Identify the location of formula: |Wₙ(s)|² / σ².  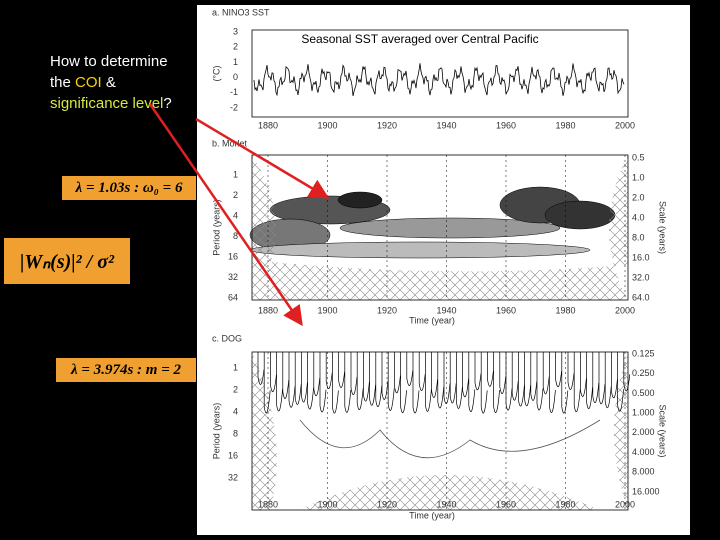
(67, 261).